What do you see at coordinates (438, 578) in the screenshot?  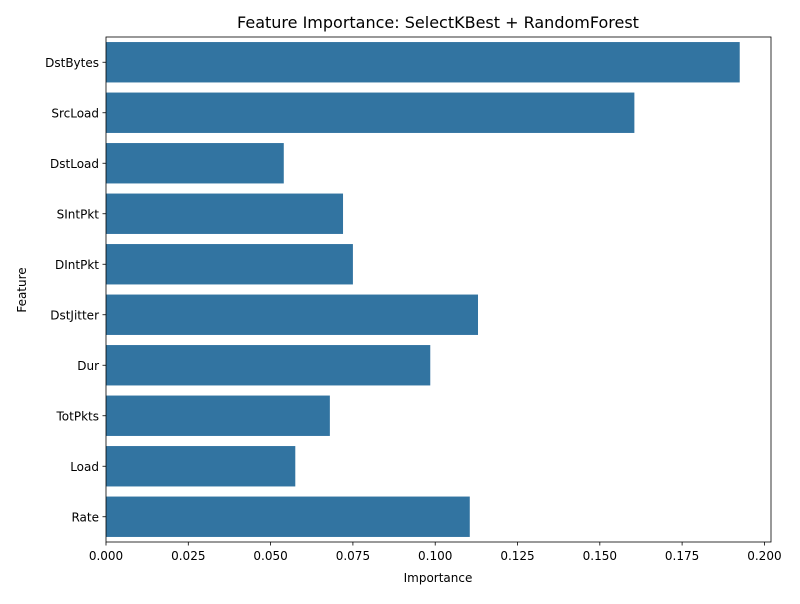 I see `x-axis-label: Importance` at bounding box center [438, 578].